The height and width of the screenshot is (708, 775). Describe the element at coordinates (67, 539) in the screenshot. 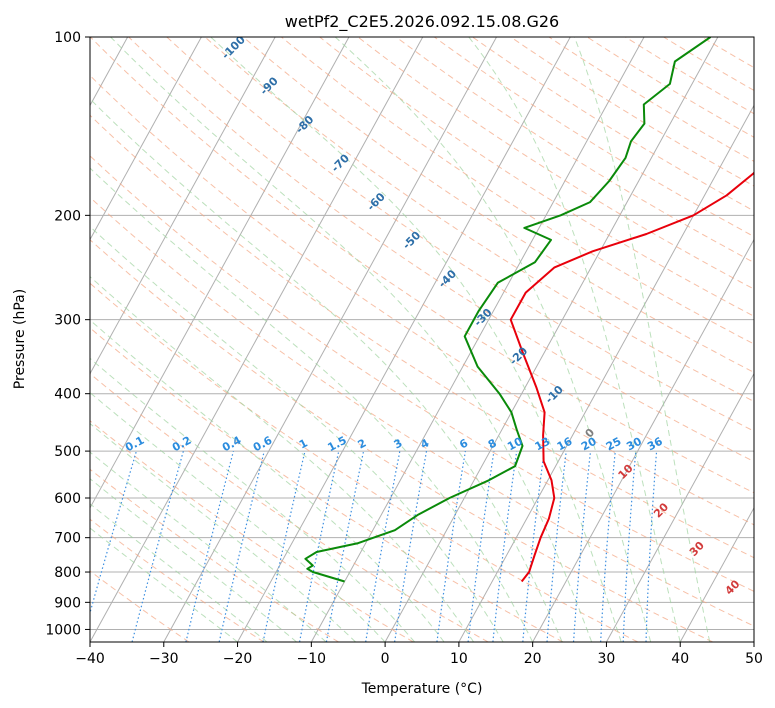

I see `y-tick-label: 700` at that location.